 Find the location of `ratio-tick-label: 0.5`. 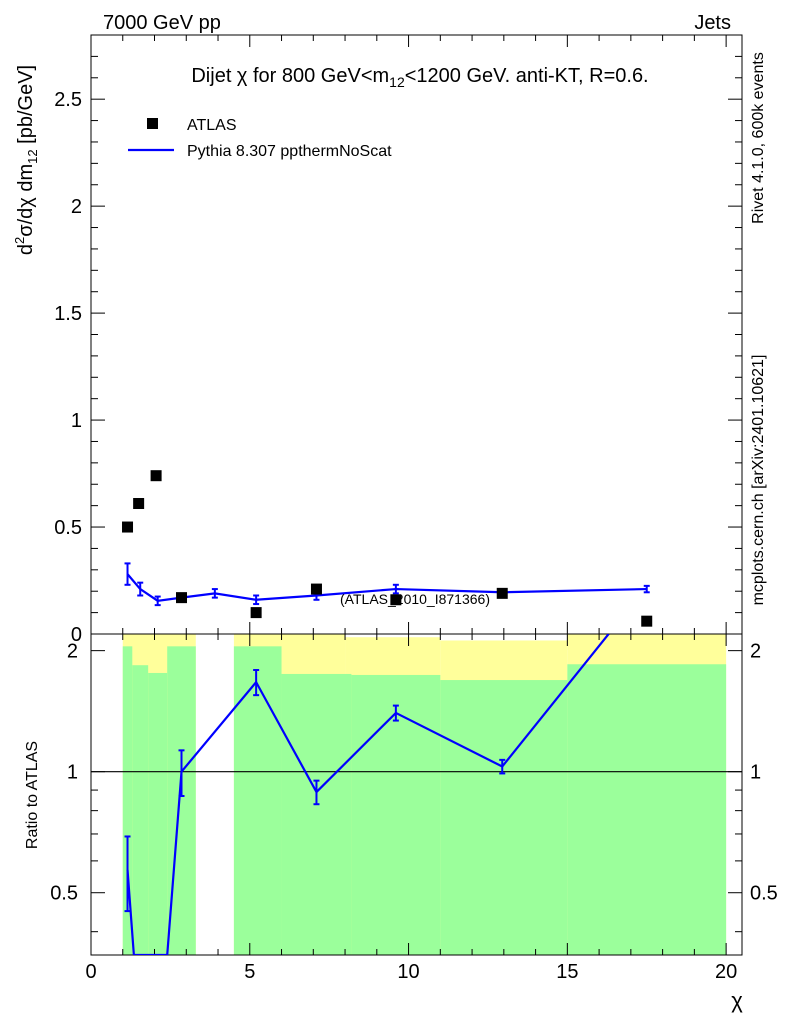

ratio-tick-label: 0.5 is located at coordinates (64, 894).